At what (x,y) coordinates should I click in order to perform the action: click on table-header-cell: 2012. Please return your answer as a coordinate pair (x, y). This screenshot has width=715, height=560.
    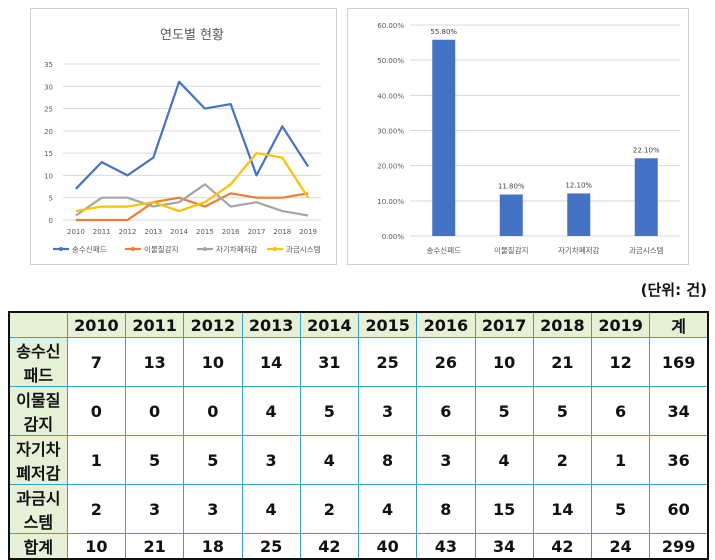
    Looking at the image, I should click on (213, 324).